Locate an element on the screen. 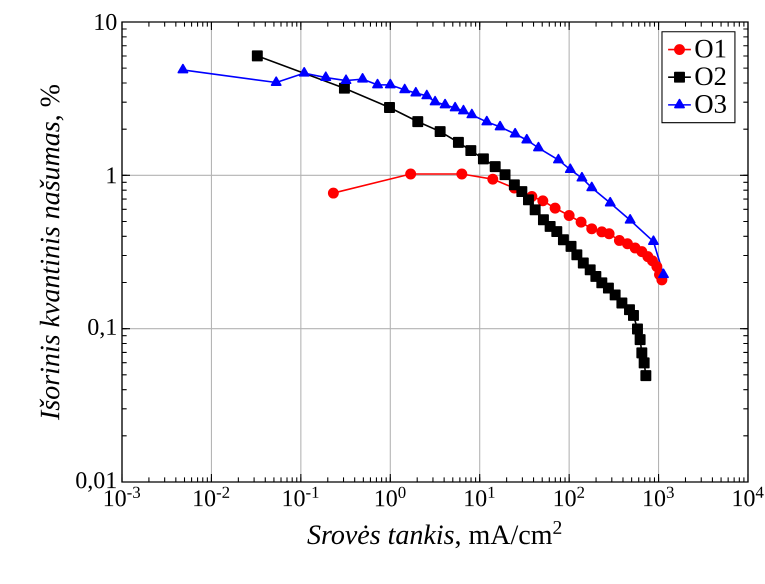 The image size is (765, 584). x-tick-label: 10$^{3}$ is located at coordinates (659, 496).